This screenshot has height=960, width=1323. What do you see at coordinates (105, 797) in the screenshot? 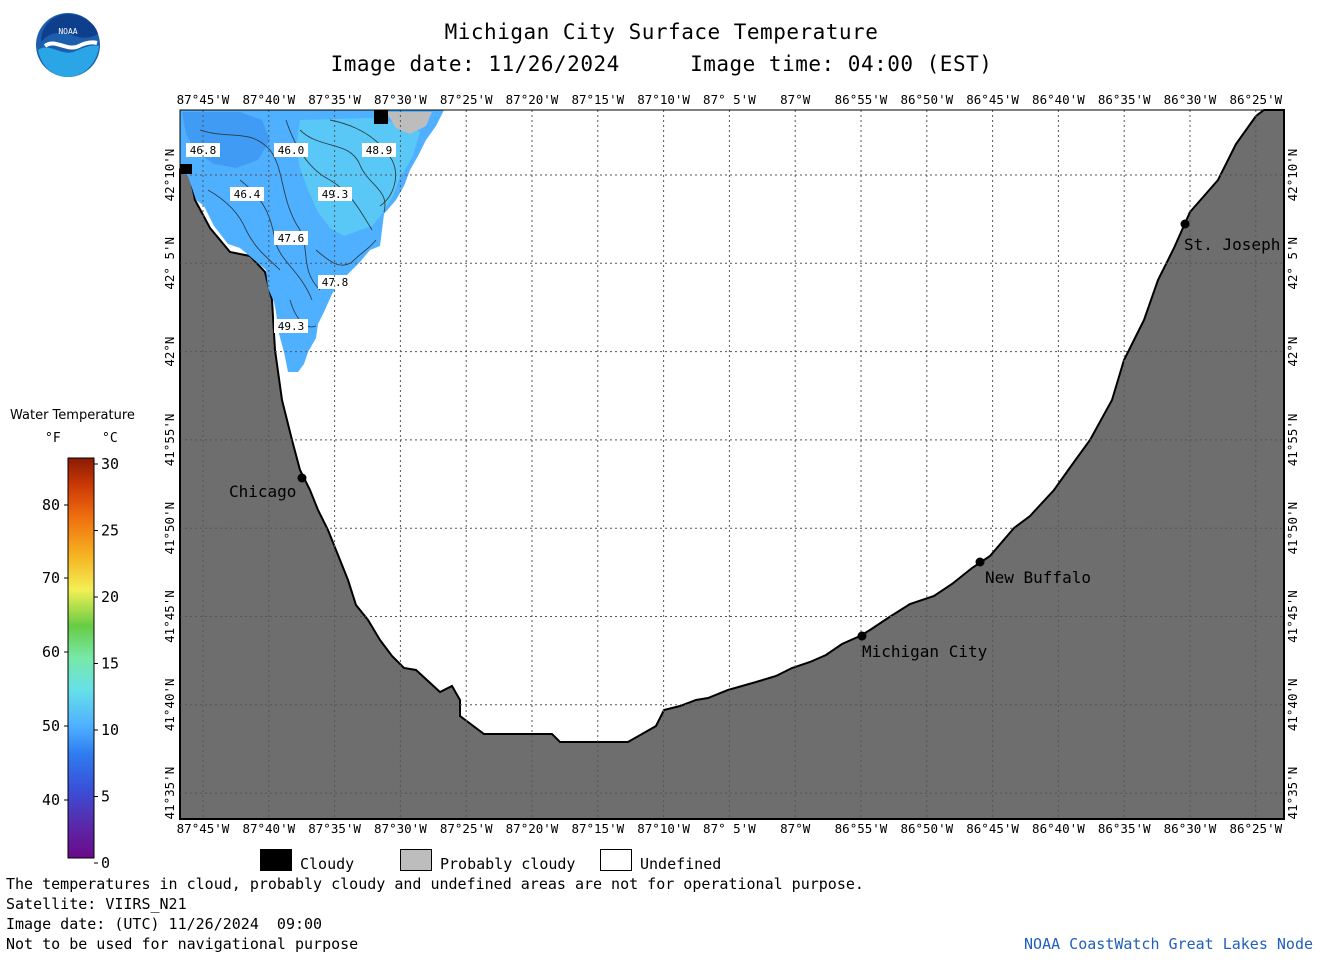
I see `colorbar-c-tick: 5` at bounding box center [105, 797].